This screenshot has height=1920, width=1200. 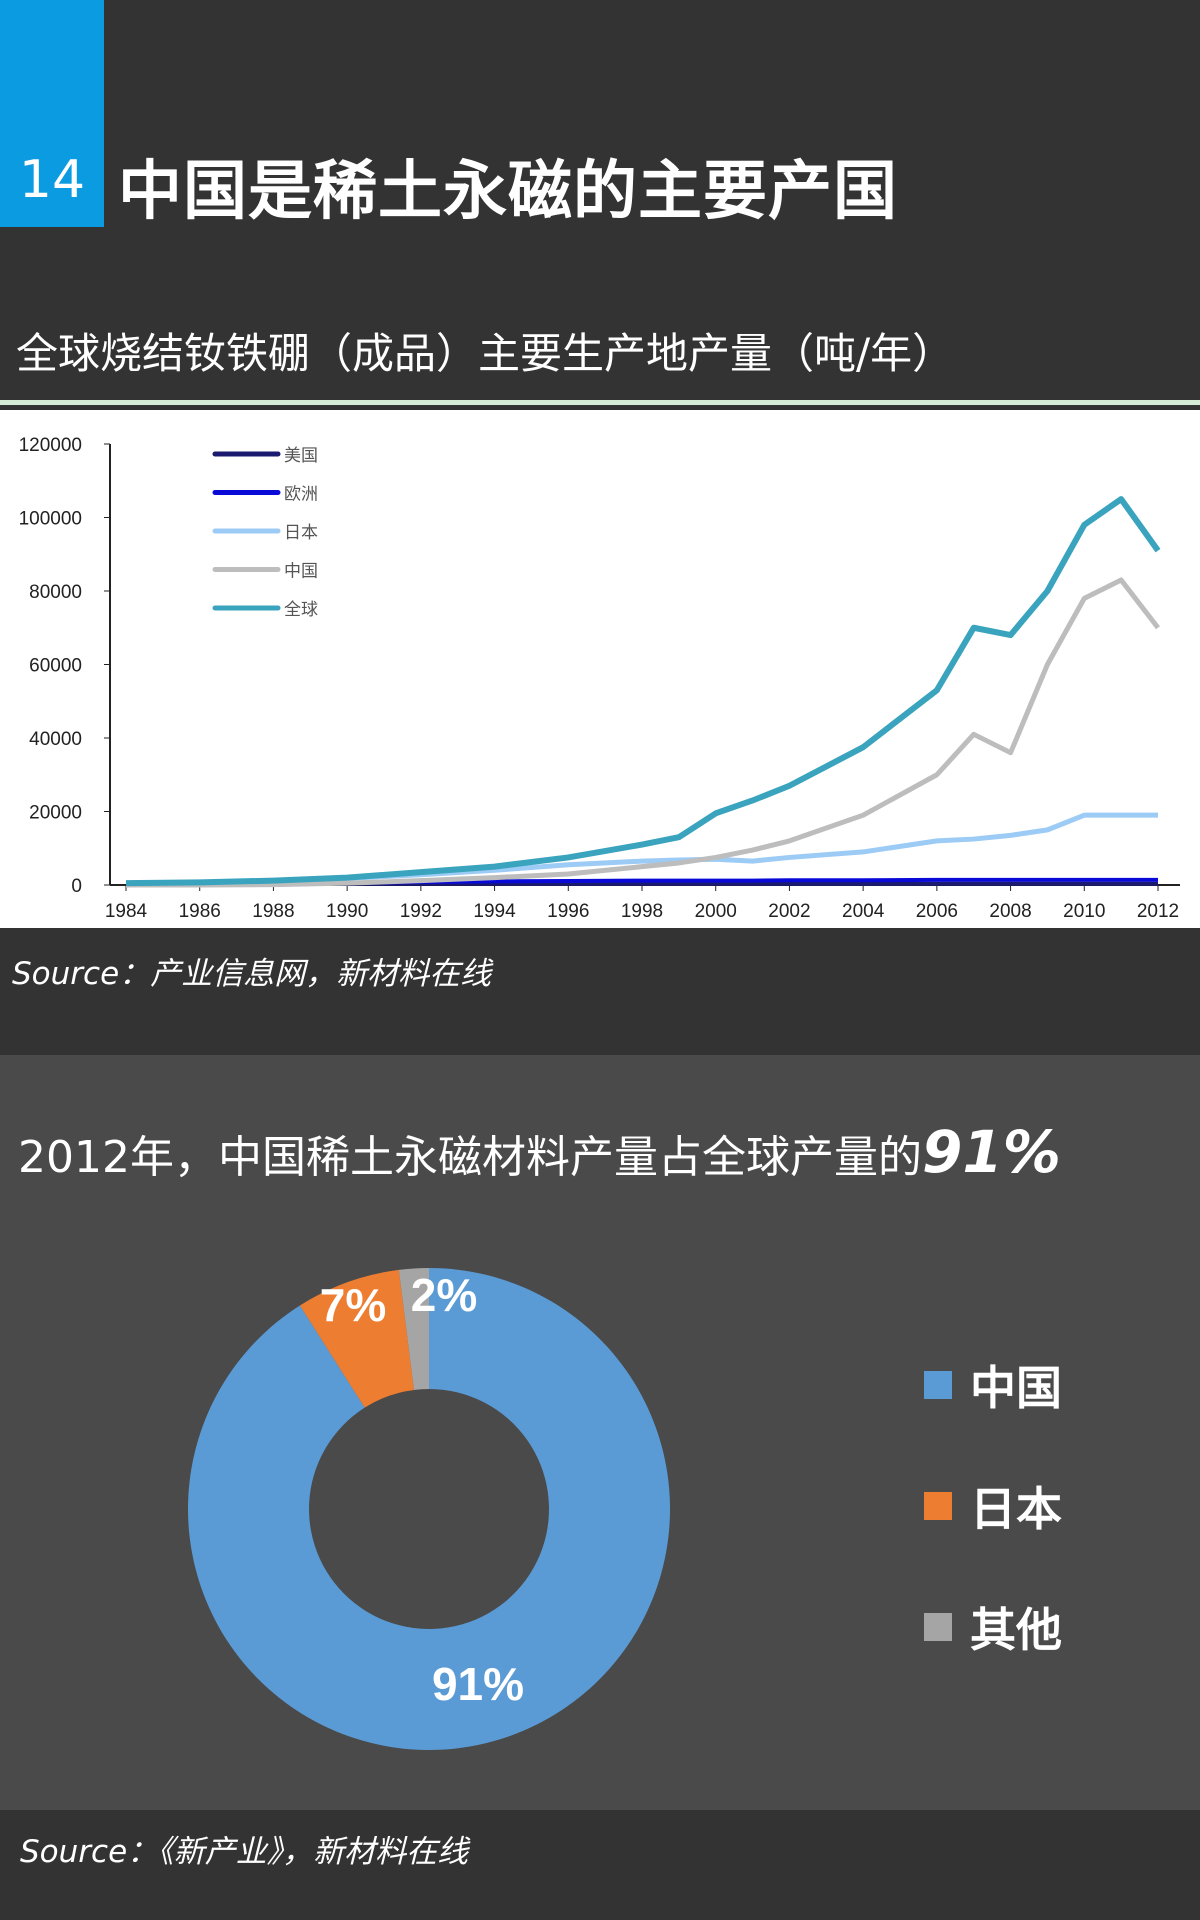 I want to click on x-tick-label: 2008, so click(x=1010, y=911).